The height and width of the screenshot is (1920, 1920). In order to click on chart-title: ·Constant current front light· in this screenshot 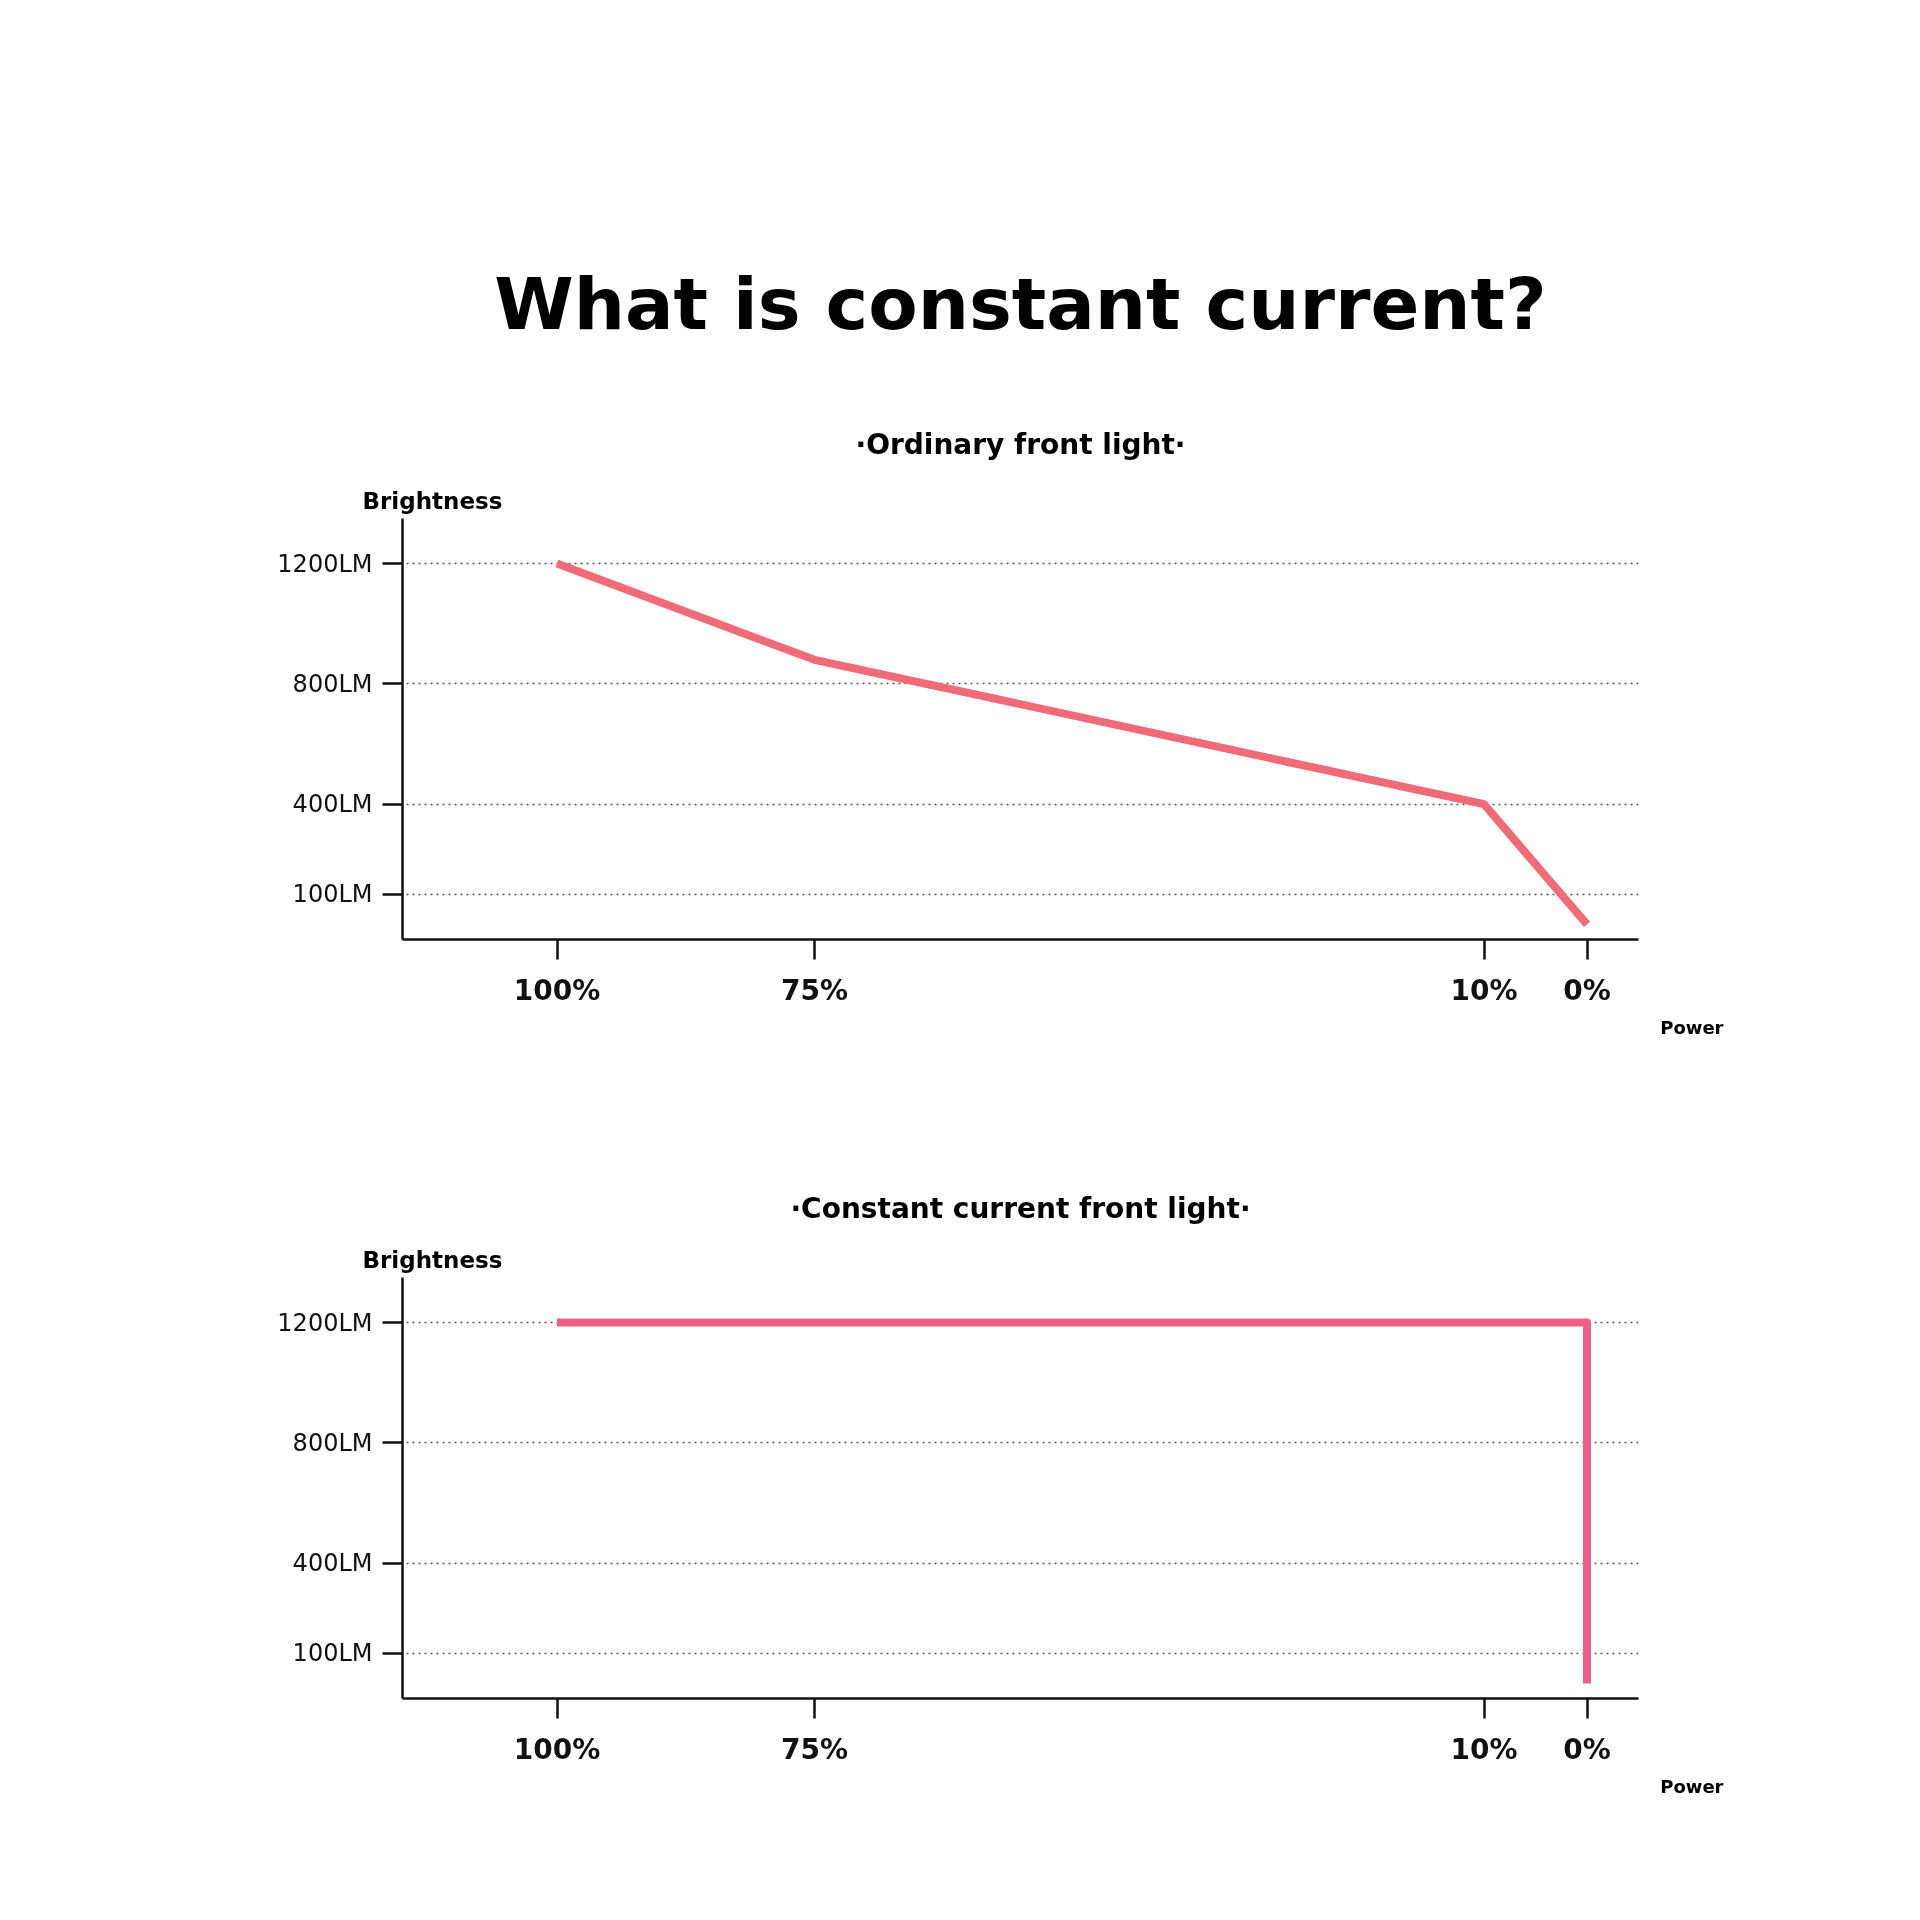, I will do `click(1020, 1208)`.